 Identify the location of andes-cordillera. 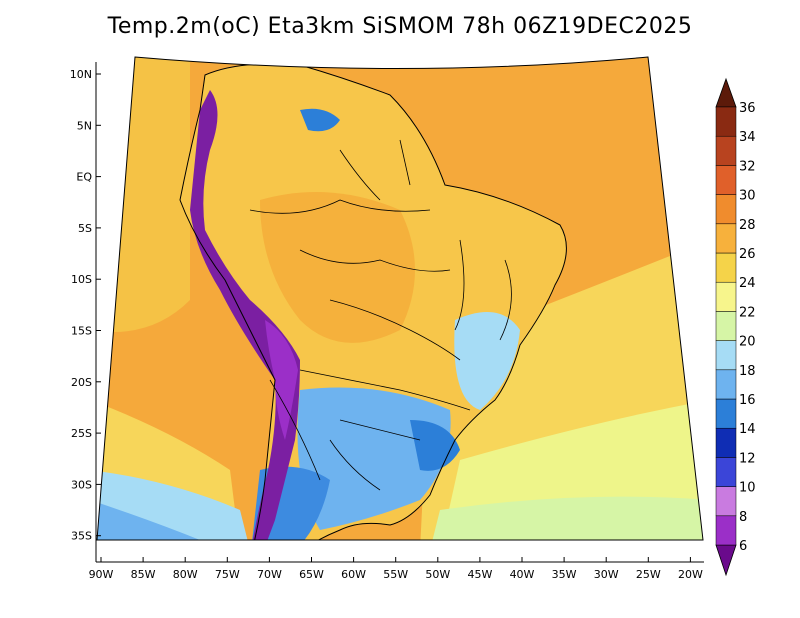
(245, 315).